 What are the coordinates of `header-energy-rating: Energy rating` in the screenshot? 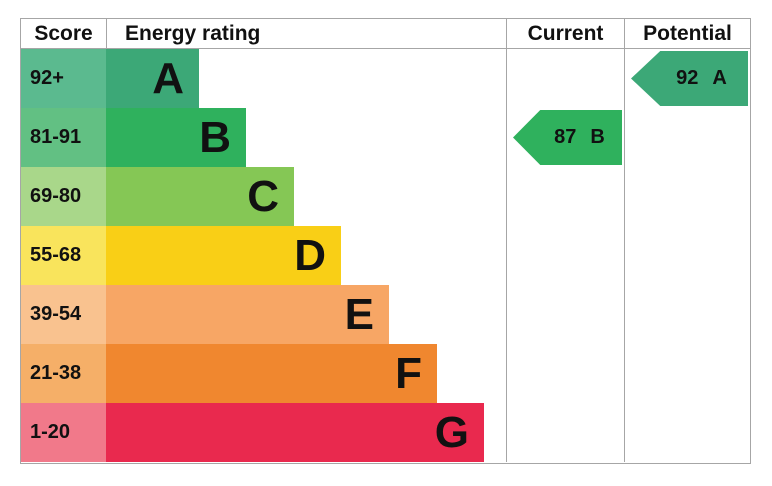 It's located at (306, 34).